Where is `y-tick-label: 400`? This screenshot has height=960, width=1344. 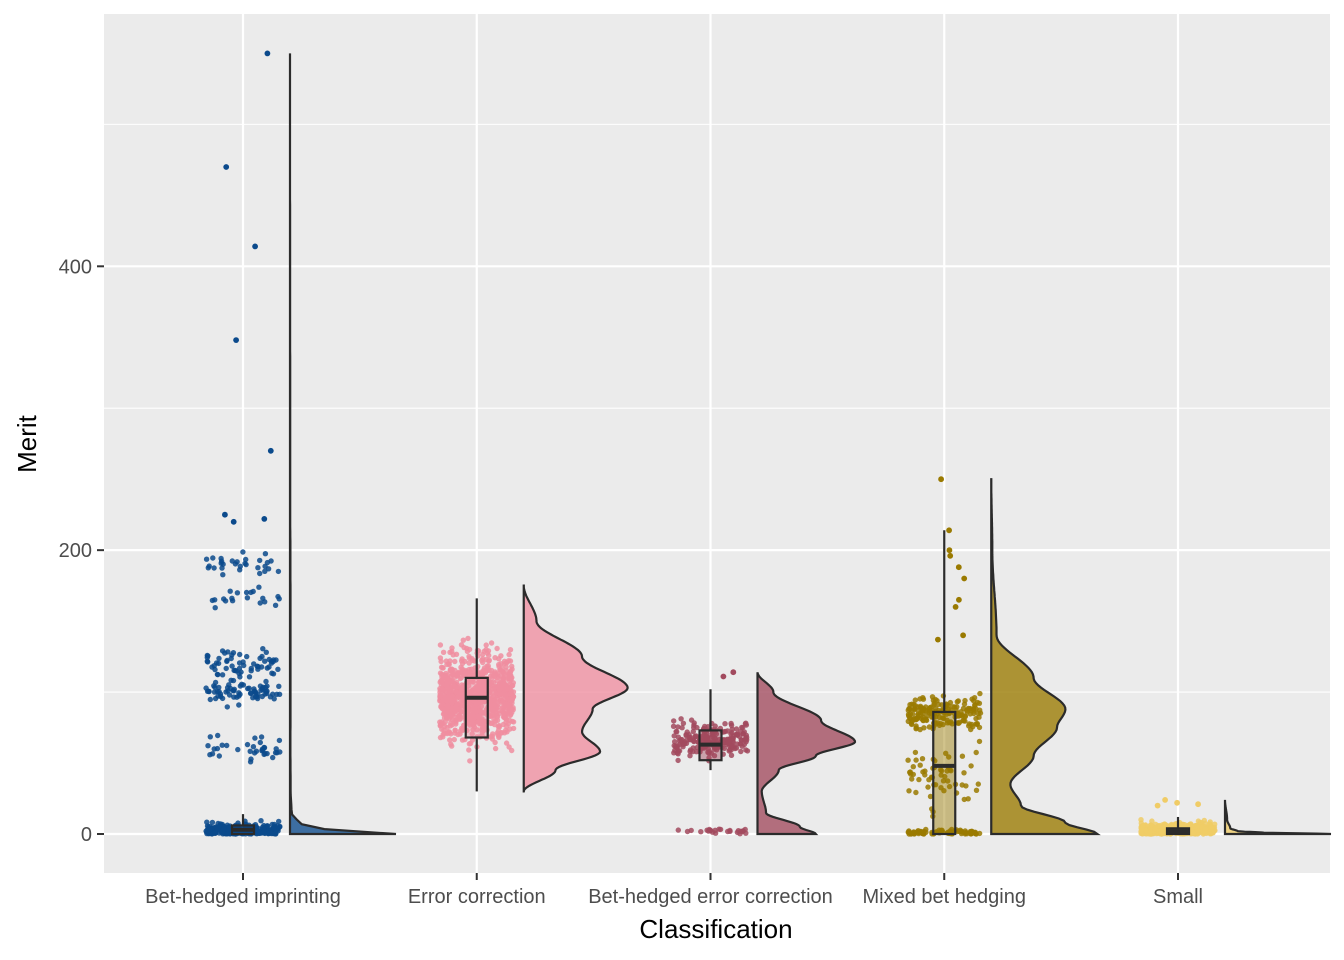 y-tick-label: 400 is located at coordinates (75, 267).